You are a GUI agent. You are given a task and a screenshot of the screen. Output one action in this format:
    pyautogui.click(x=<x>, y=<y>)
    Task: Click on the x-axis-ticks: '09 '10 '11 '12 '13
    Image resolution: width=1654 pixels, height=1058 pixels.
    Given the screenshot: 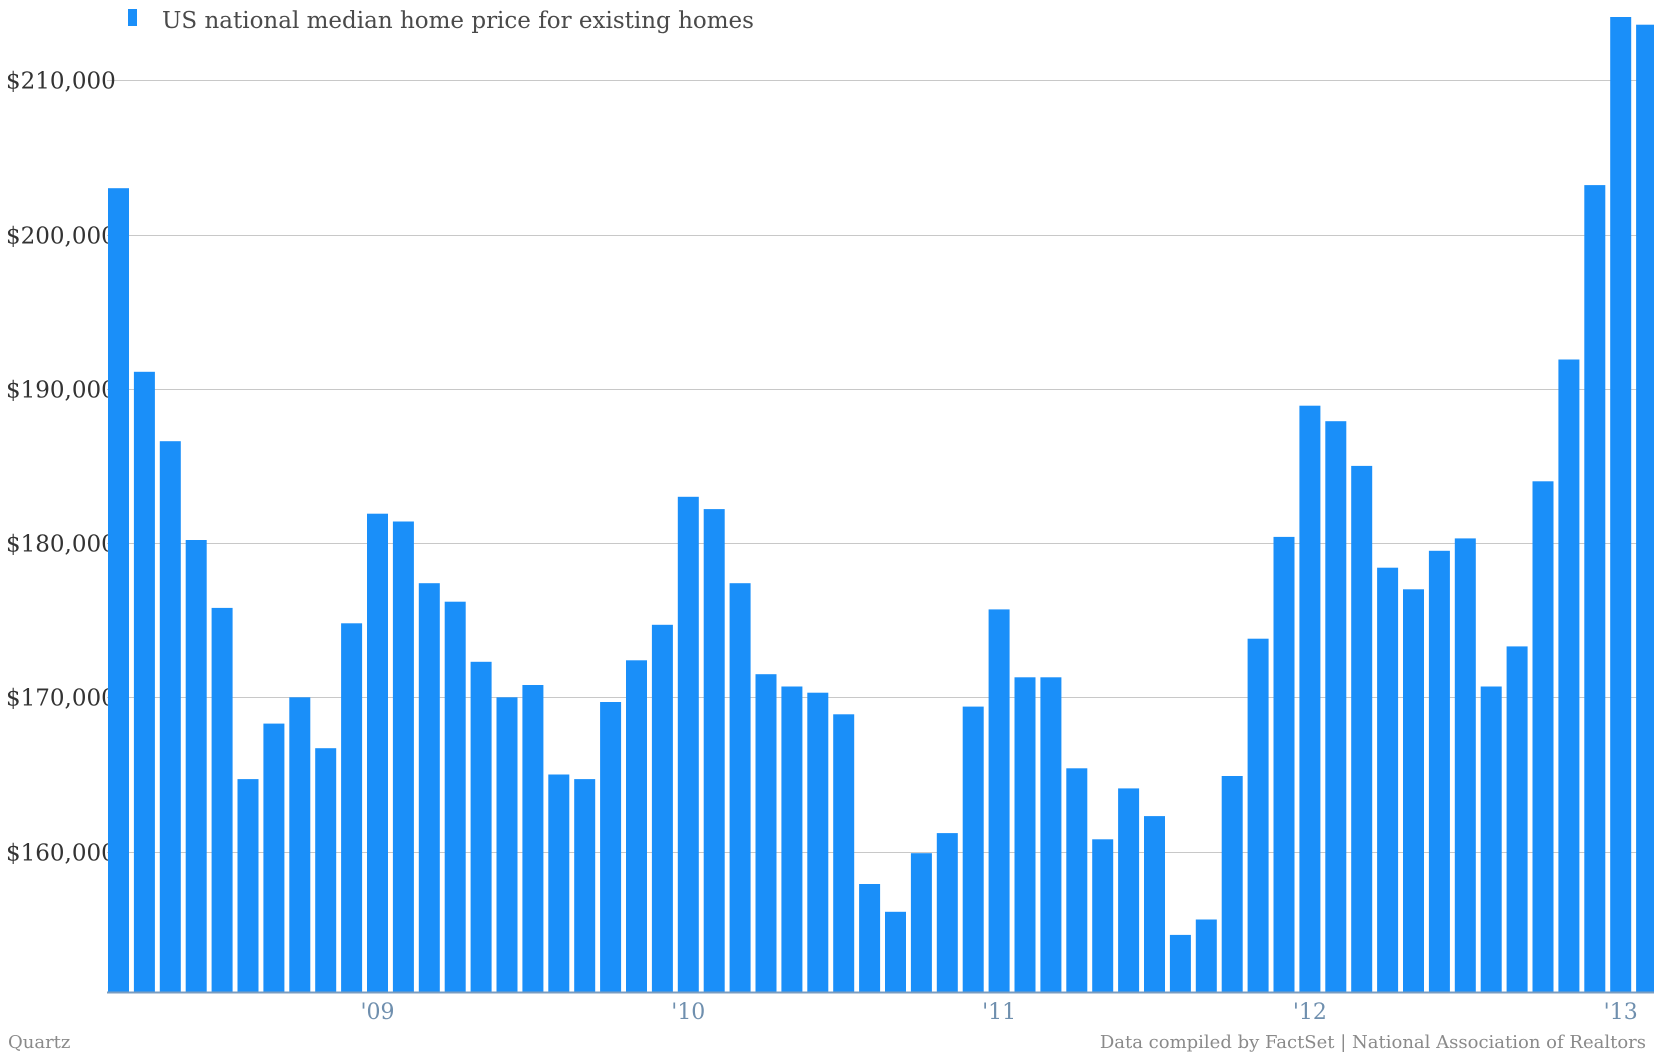 What is the action you would take?
    pyautogui.click(x=998, y=1012)
    